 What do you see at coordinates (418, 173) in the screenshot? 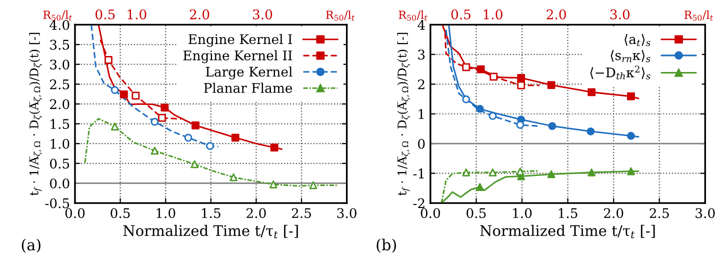
I see `y-tick-label: -1` at bounding box center [418, 173].